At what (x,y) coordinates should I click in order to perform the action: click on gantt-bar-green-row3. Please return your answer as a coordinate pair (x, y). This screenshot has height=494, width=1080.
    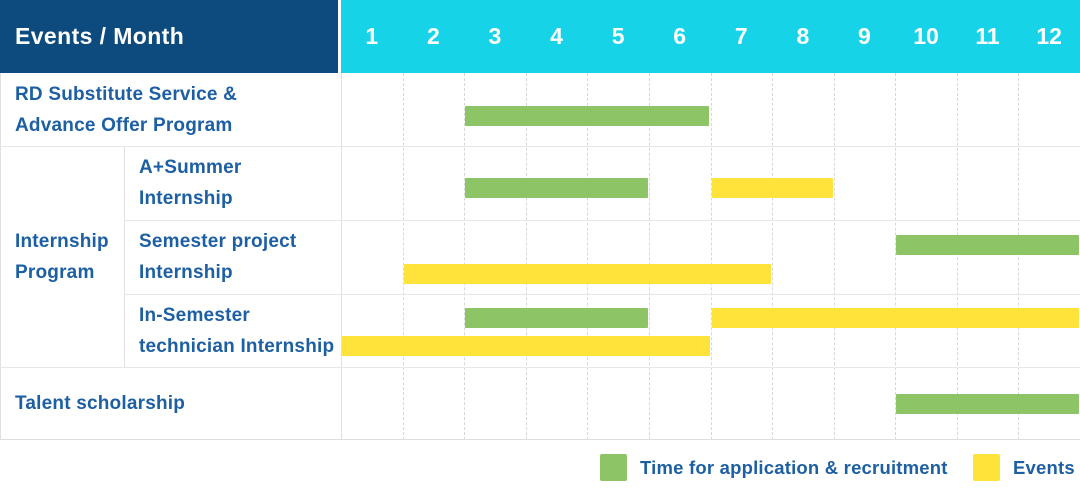
    Looking at the image, I should click on (556, 318).